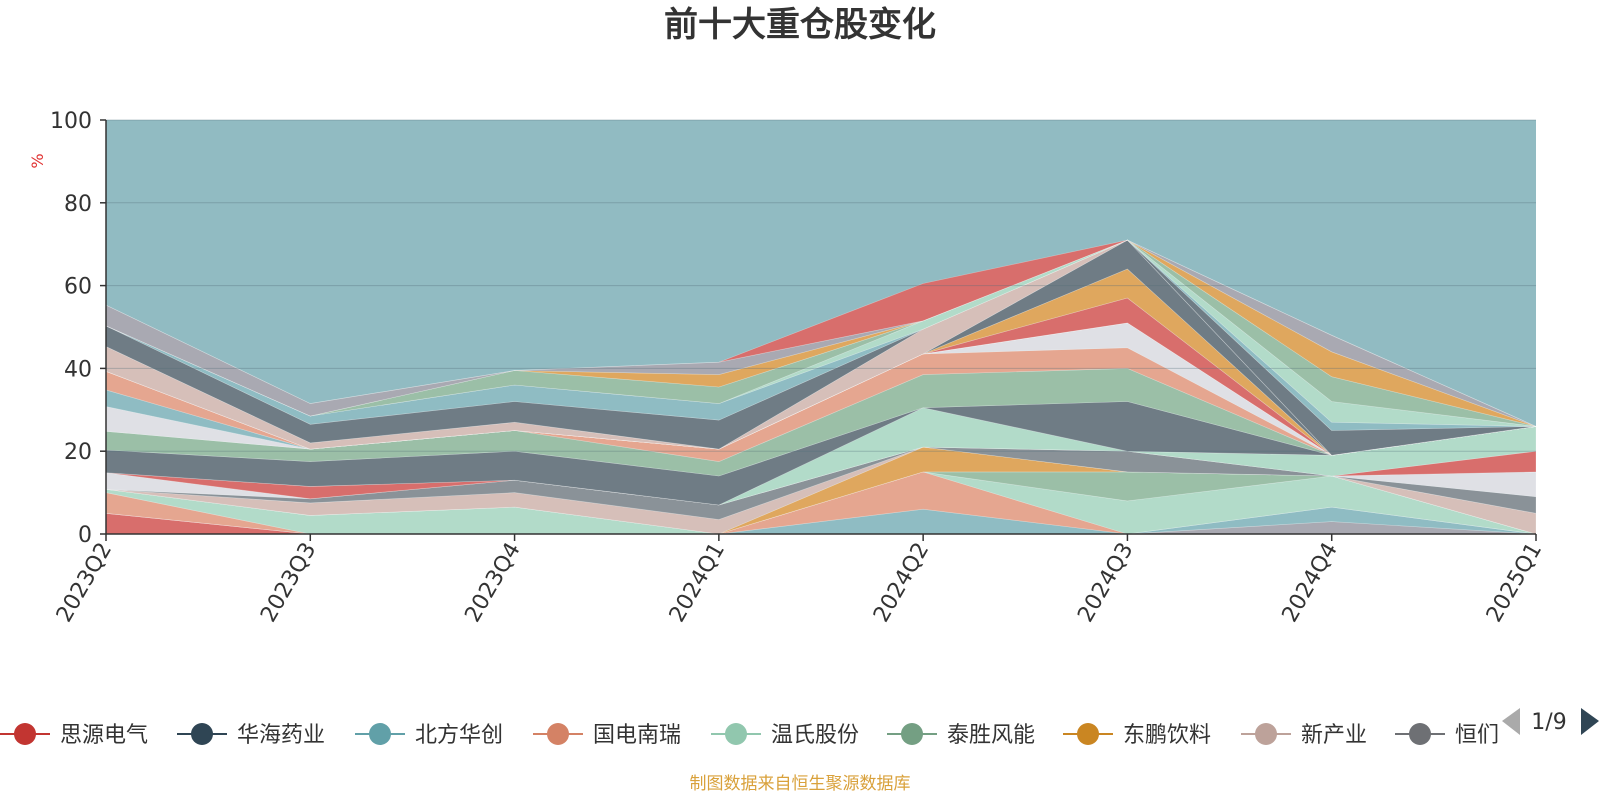 Image resolution: width=1600 pixels, height=800 pixels. I want to click on x-tick-label-2: 2023Q4, so click(492, 583).